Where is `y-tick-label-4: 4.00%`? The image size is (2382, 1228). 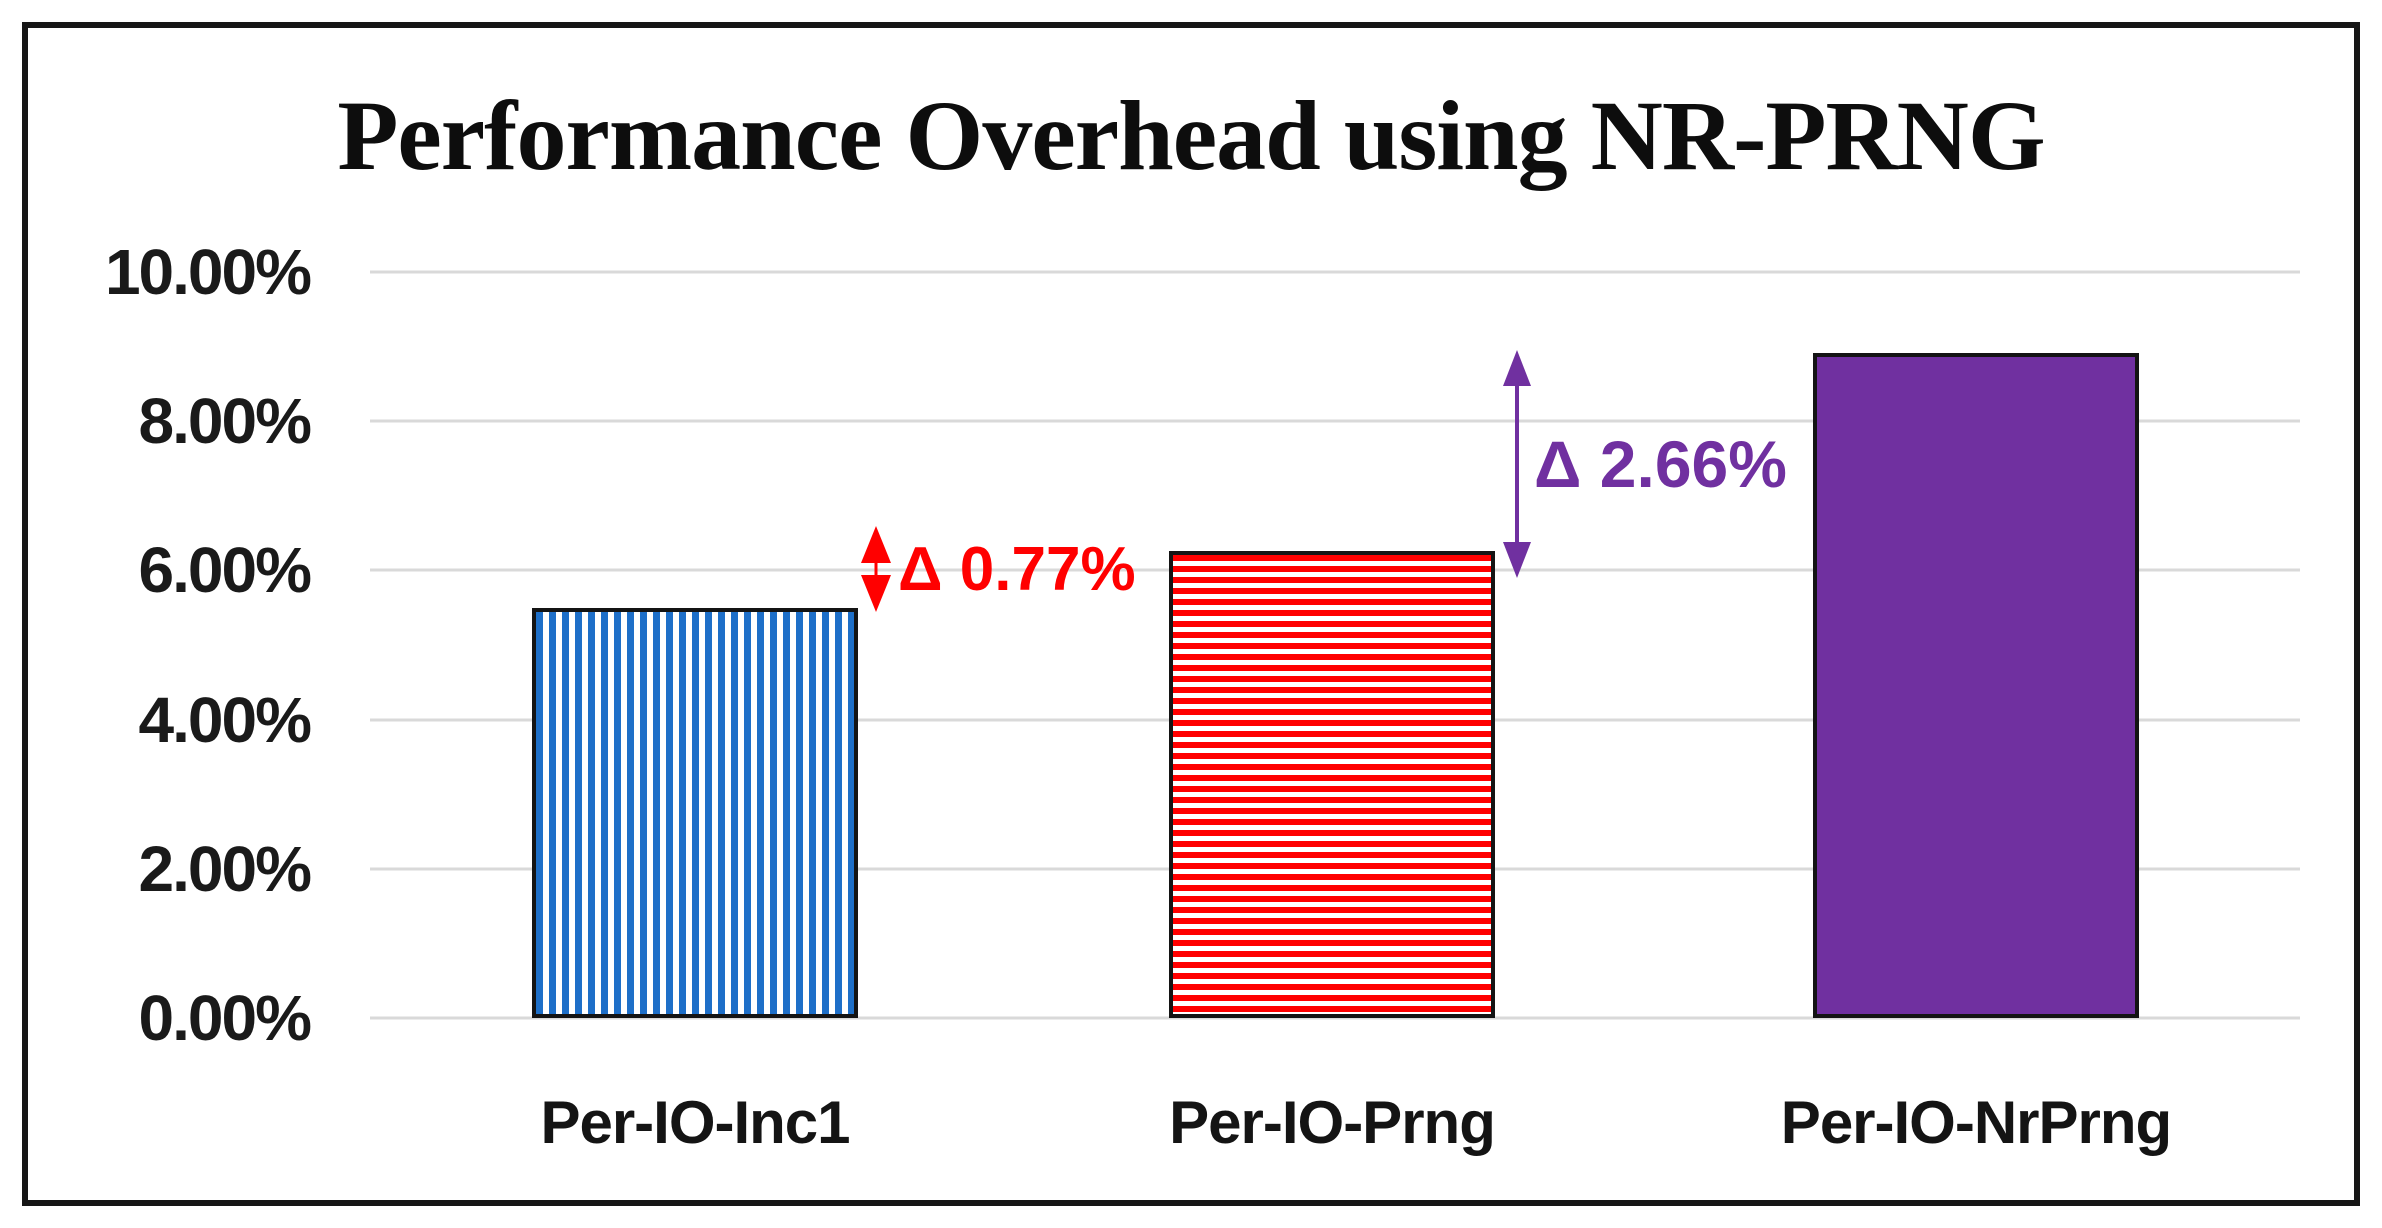
y-tick-label-4: 4.00% is located at coordinates (225, 720).